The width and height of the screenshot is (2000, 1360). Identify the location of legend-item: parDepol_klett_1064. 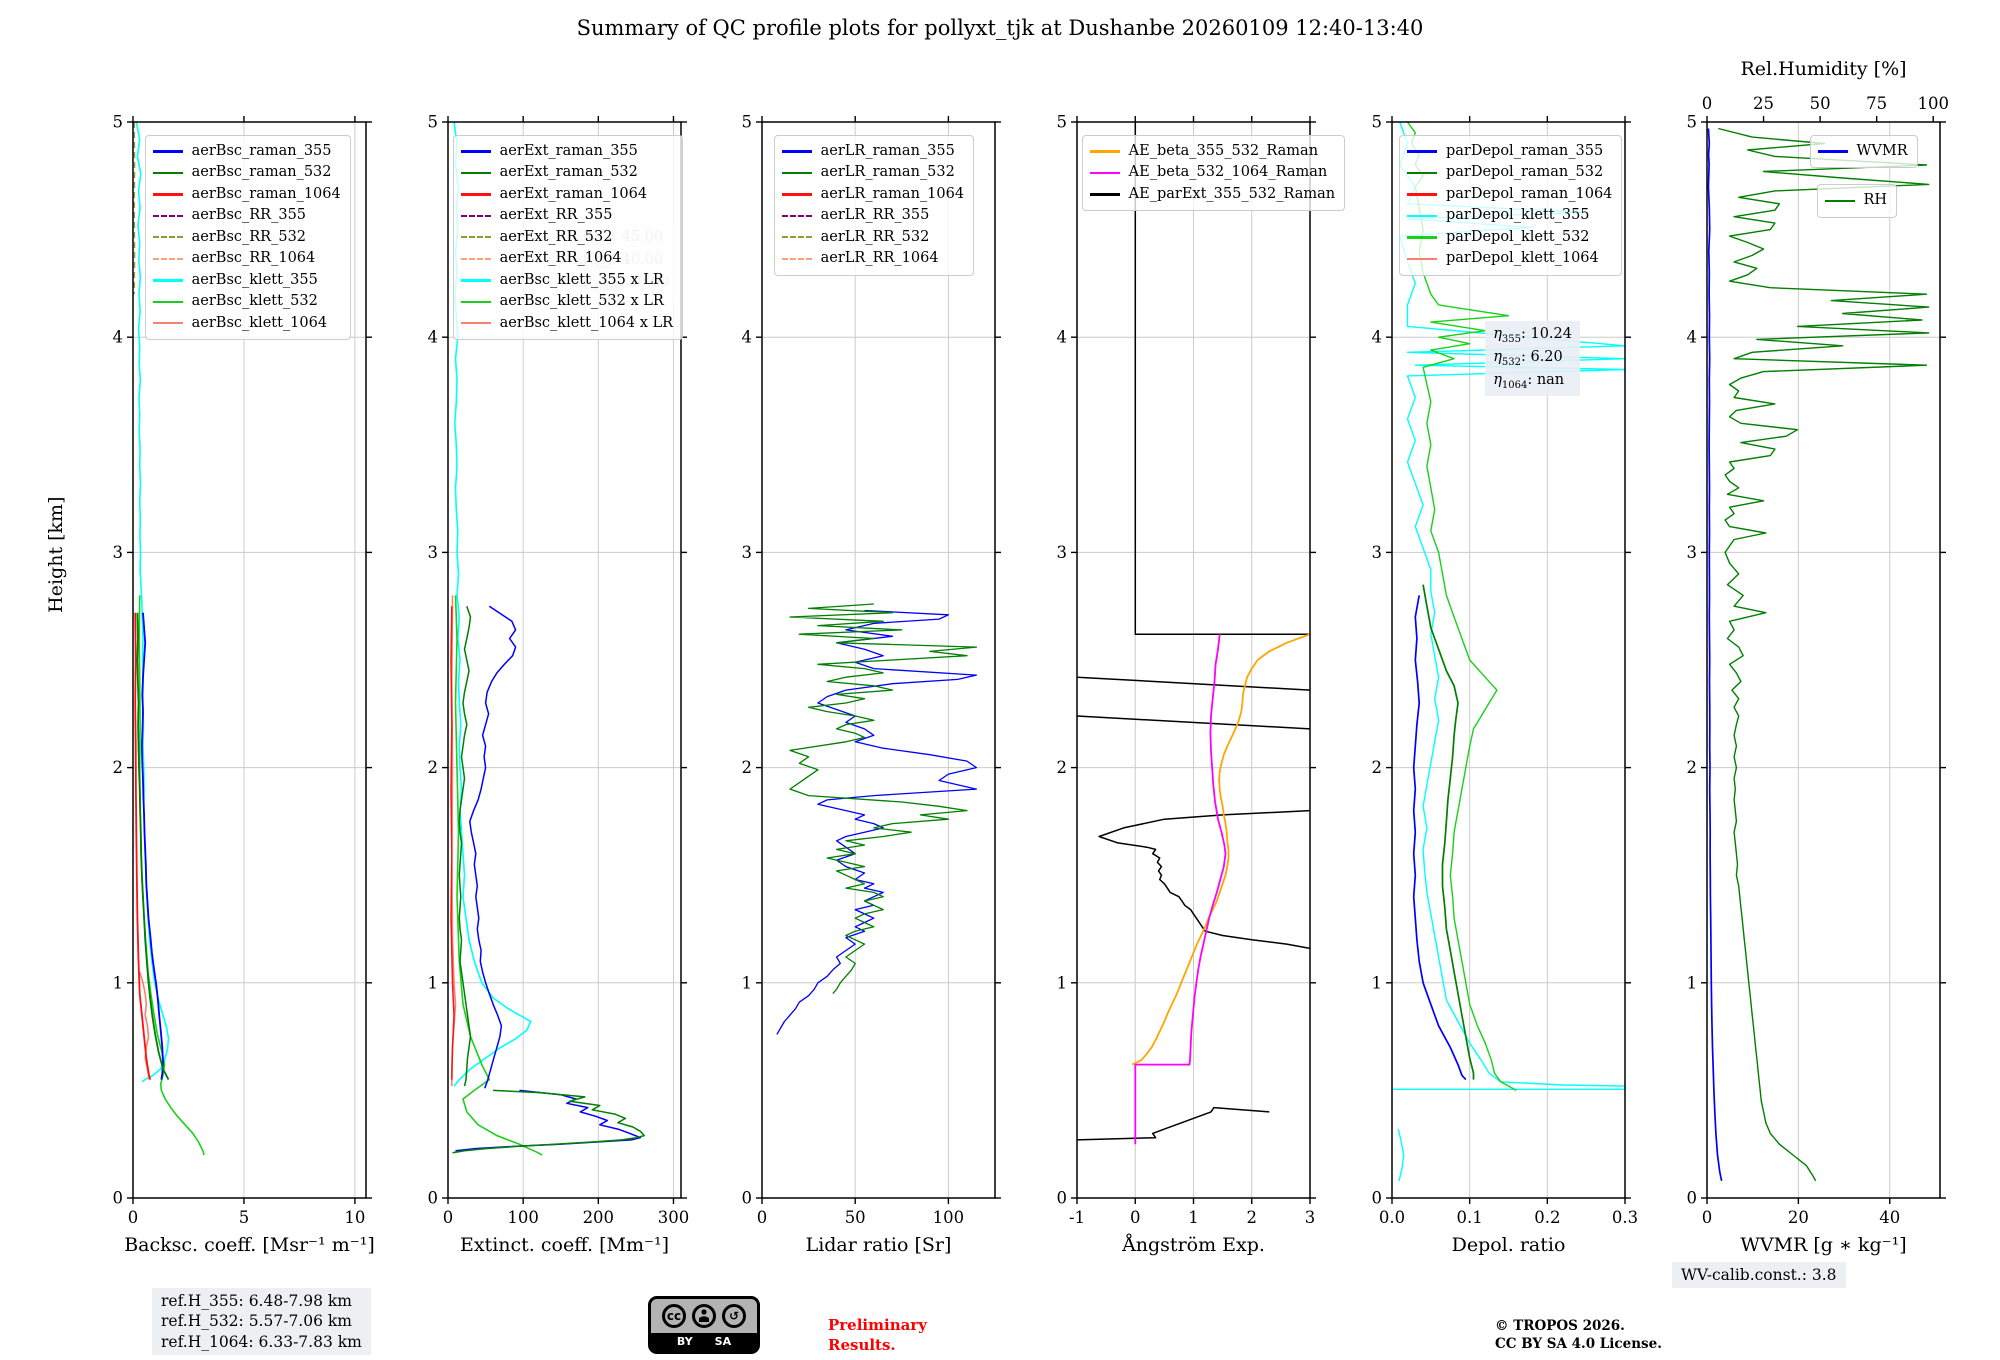
(1509, 258).